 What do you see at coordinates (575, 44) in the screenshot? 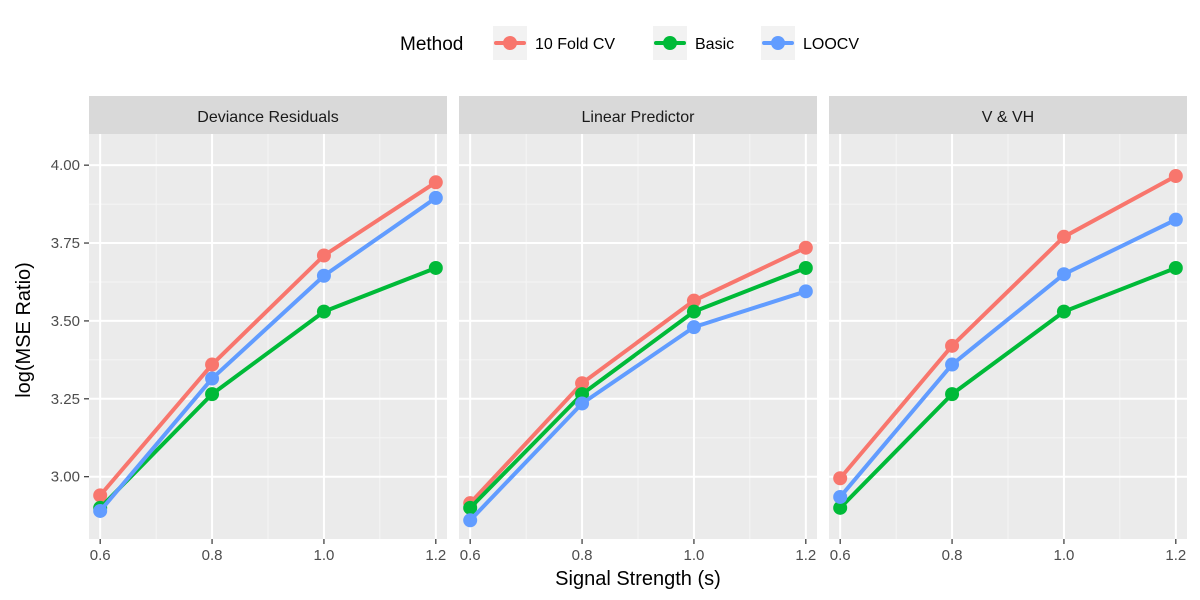
I see `legend-label: 10 Fold CV` at bounding box center [575, 44].